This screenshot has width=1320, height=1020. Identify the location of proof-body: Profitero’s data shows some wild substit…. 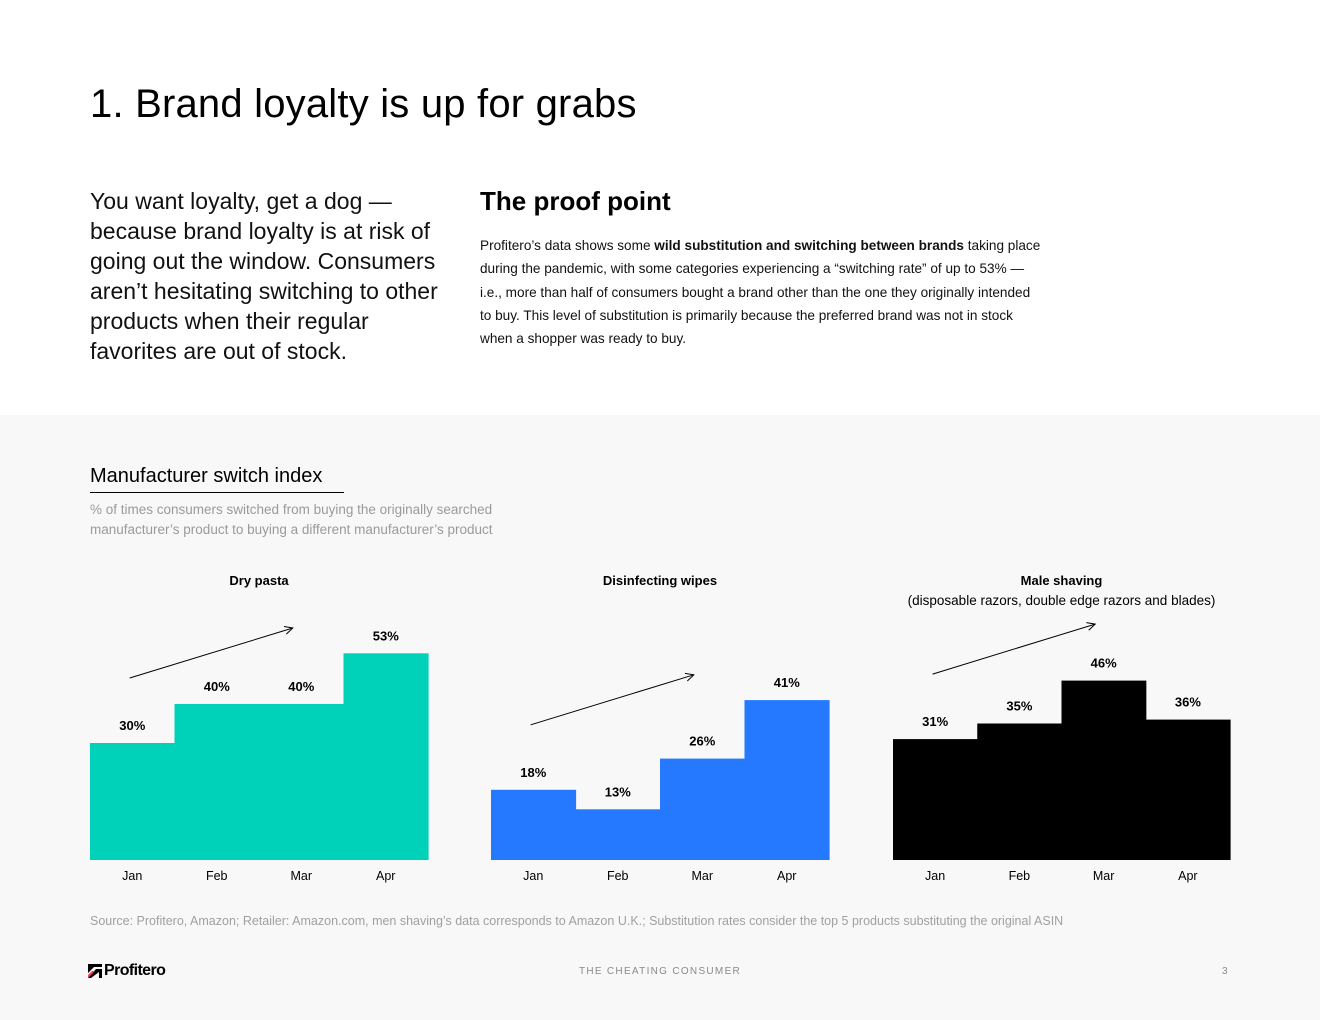
(762, 292).